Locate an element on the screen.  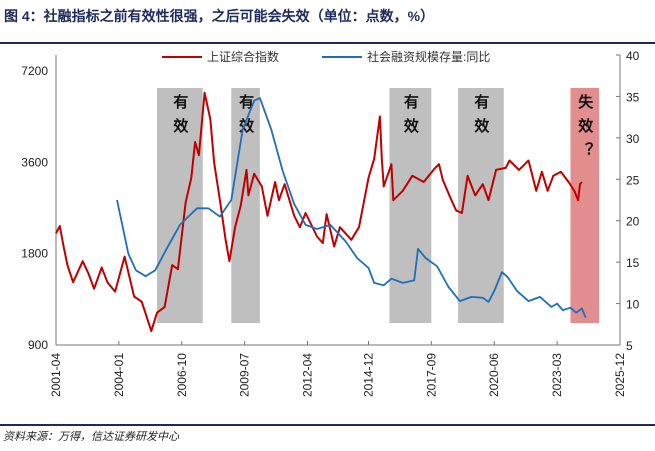
x-tick-label: 2001-04 is located at coordinates (56, 375).